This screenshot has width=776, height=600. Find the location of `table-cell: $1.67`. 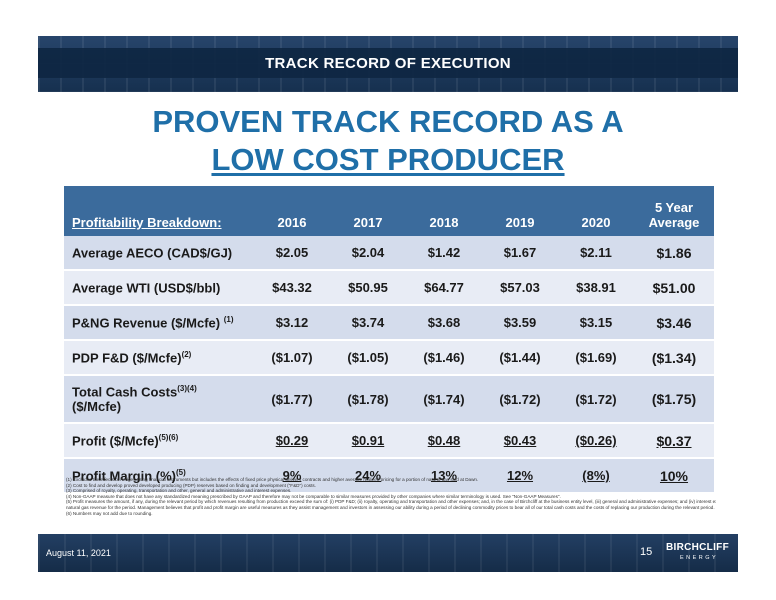

table-cell: $1.67 is located at coordinates (520, 253).